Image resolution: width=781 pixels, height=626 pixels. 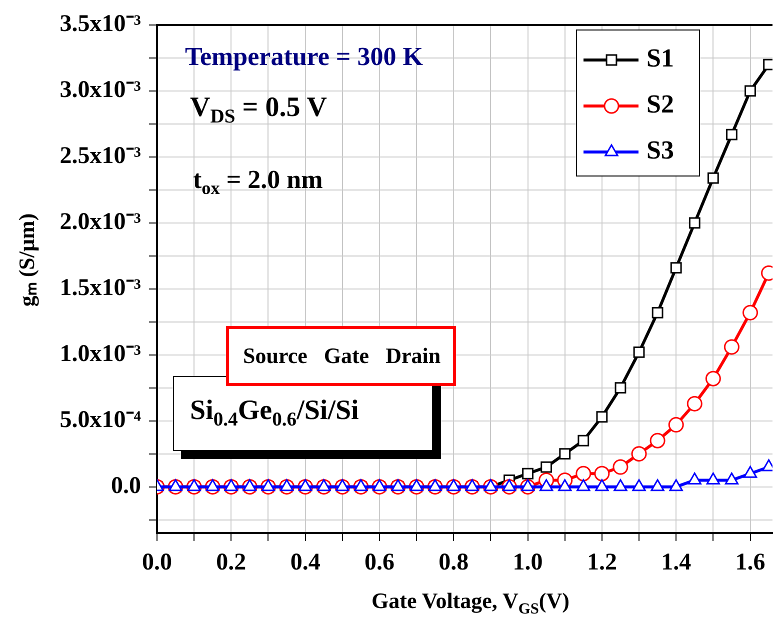 I want to click on x-tick-label: 0.4, so click(x=305, y=563).